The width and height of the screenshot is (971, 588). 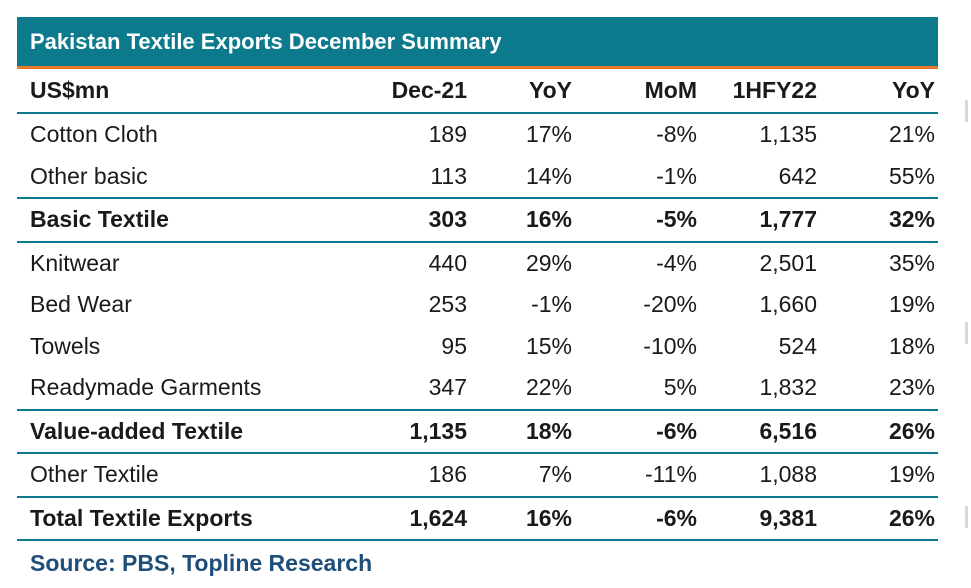 What do you see at coordinates (89, 175) in the screenshot?
I see `row-label: Other basic` at bounding box center [89, 175].